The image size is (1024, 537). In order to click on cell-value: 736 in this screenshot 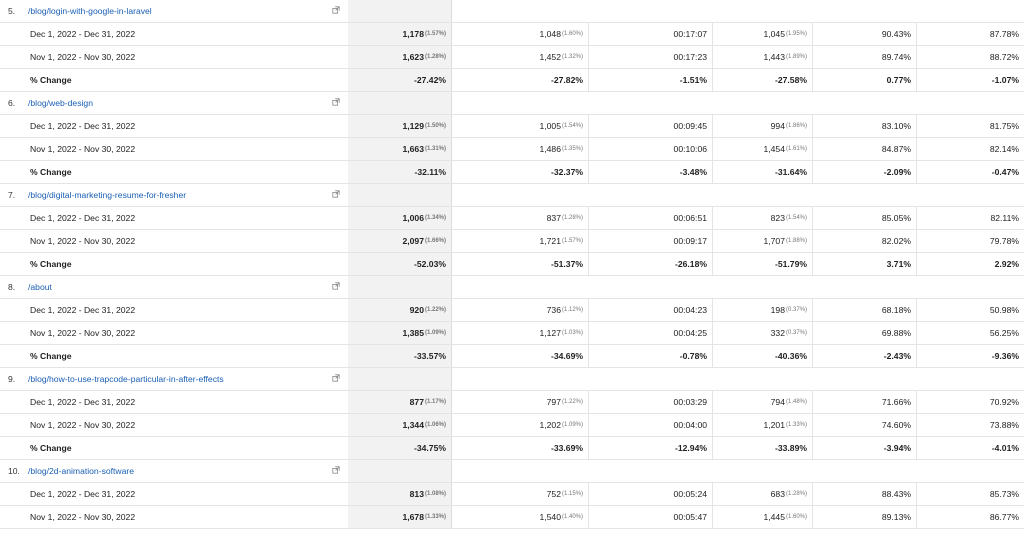, I will do `click(553, 310)`.